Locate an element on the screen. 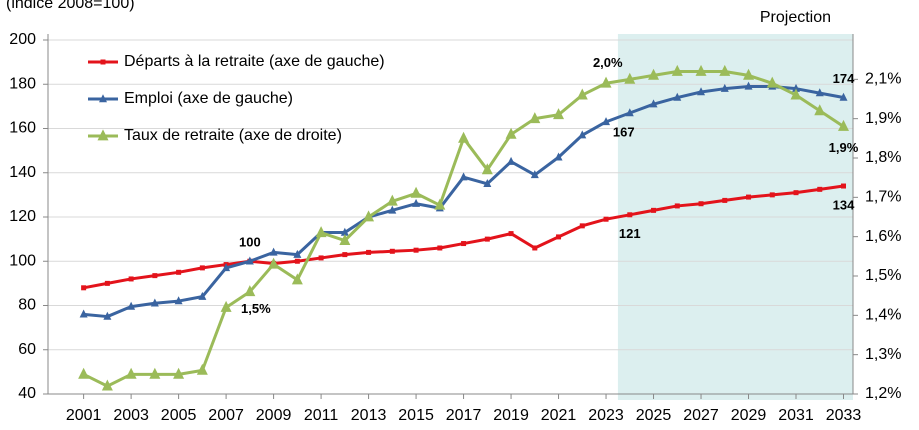 Image resolution: width=919 pixels, height=430 pixels. y2-tick-label: 1,8% is located at coordinates (883, 157).